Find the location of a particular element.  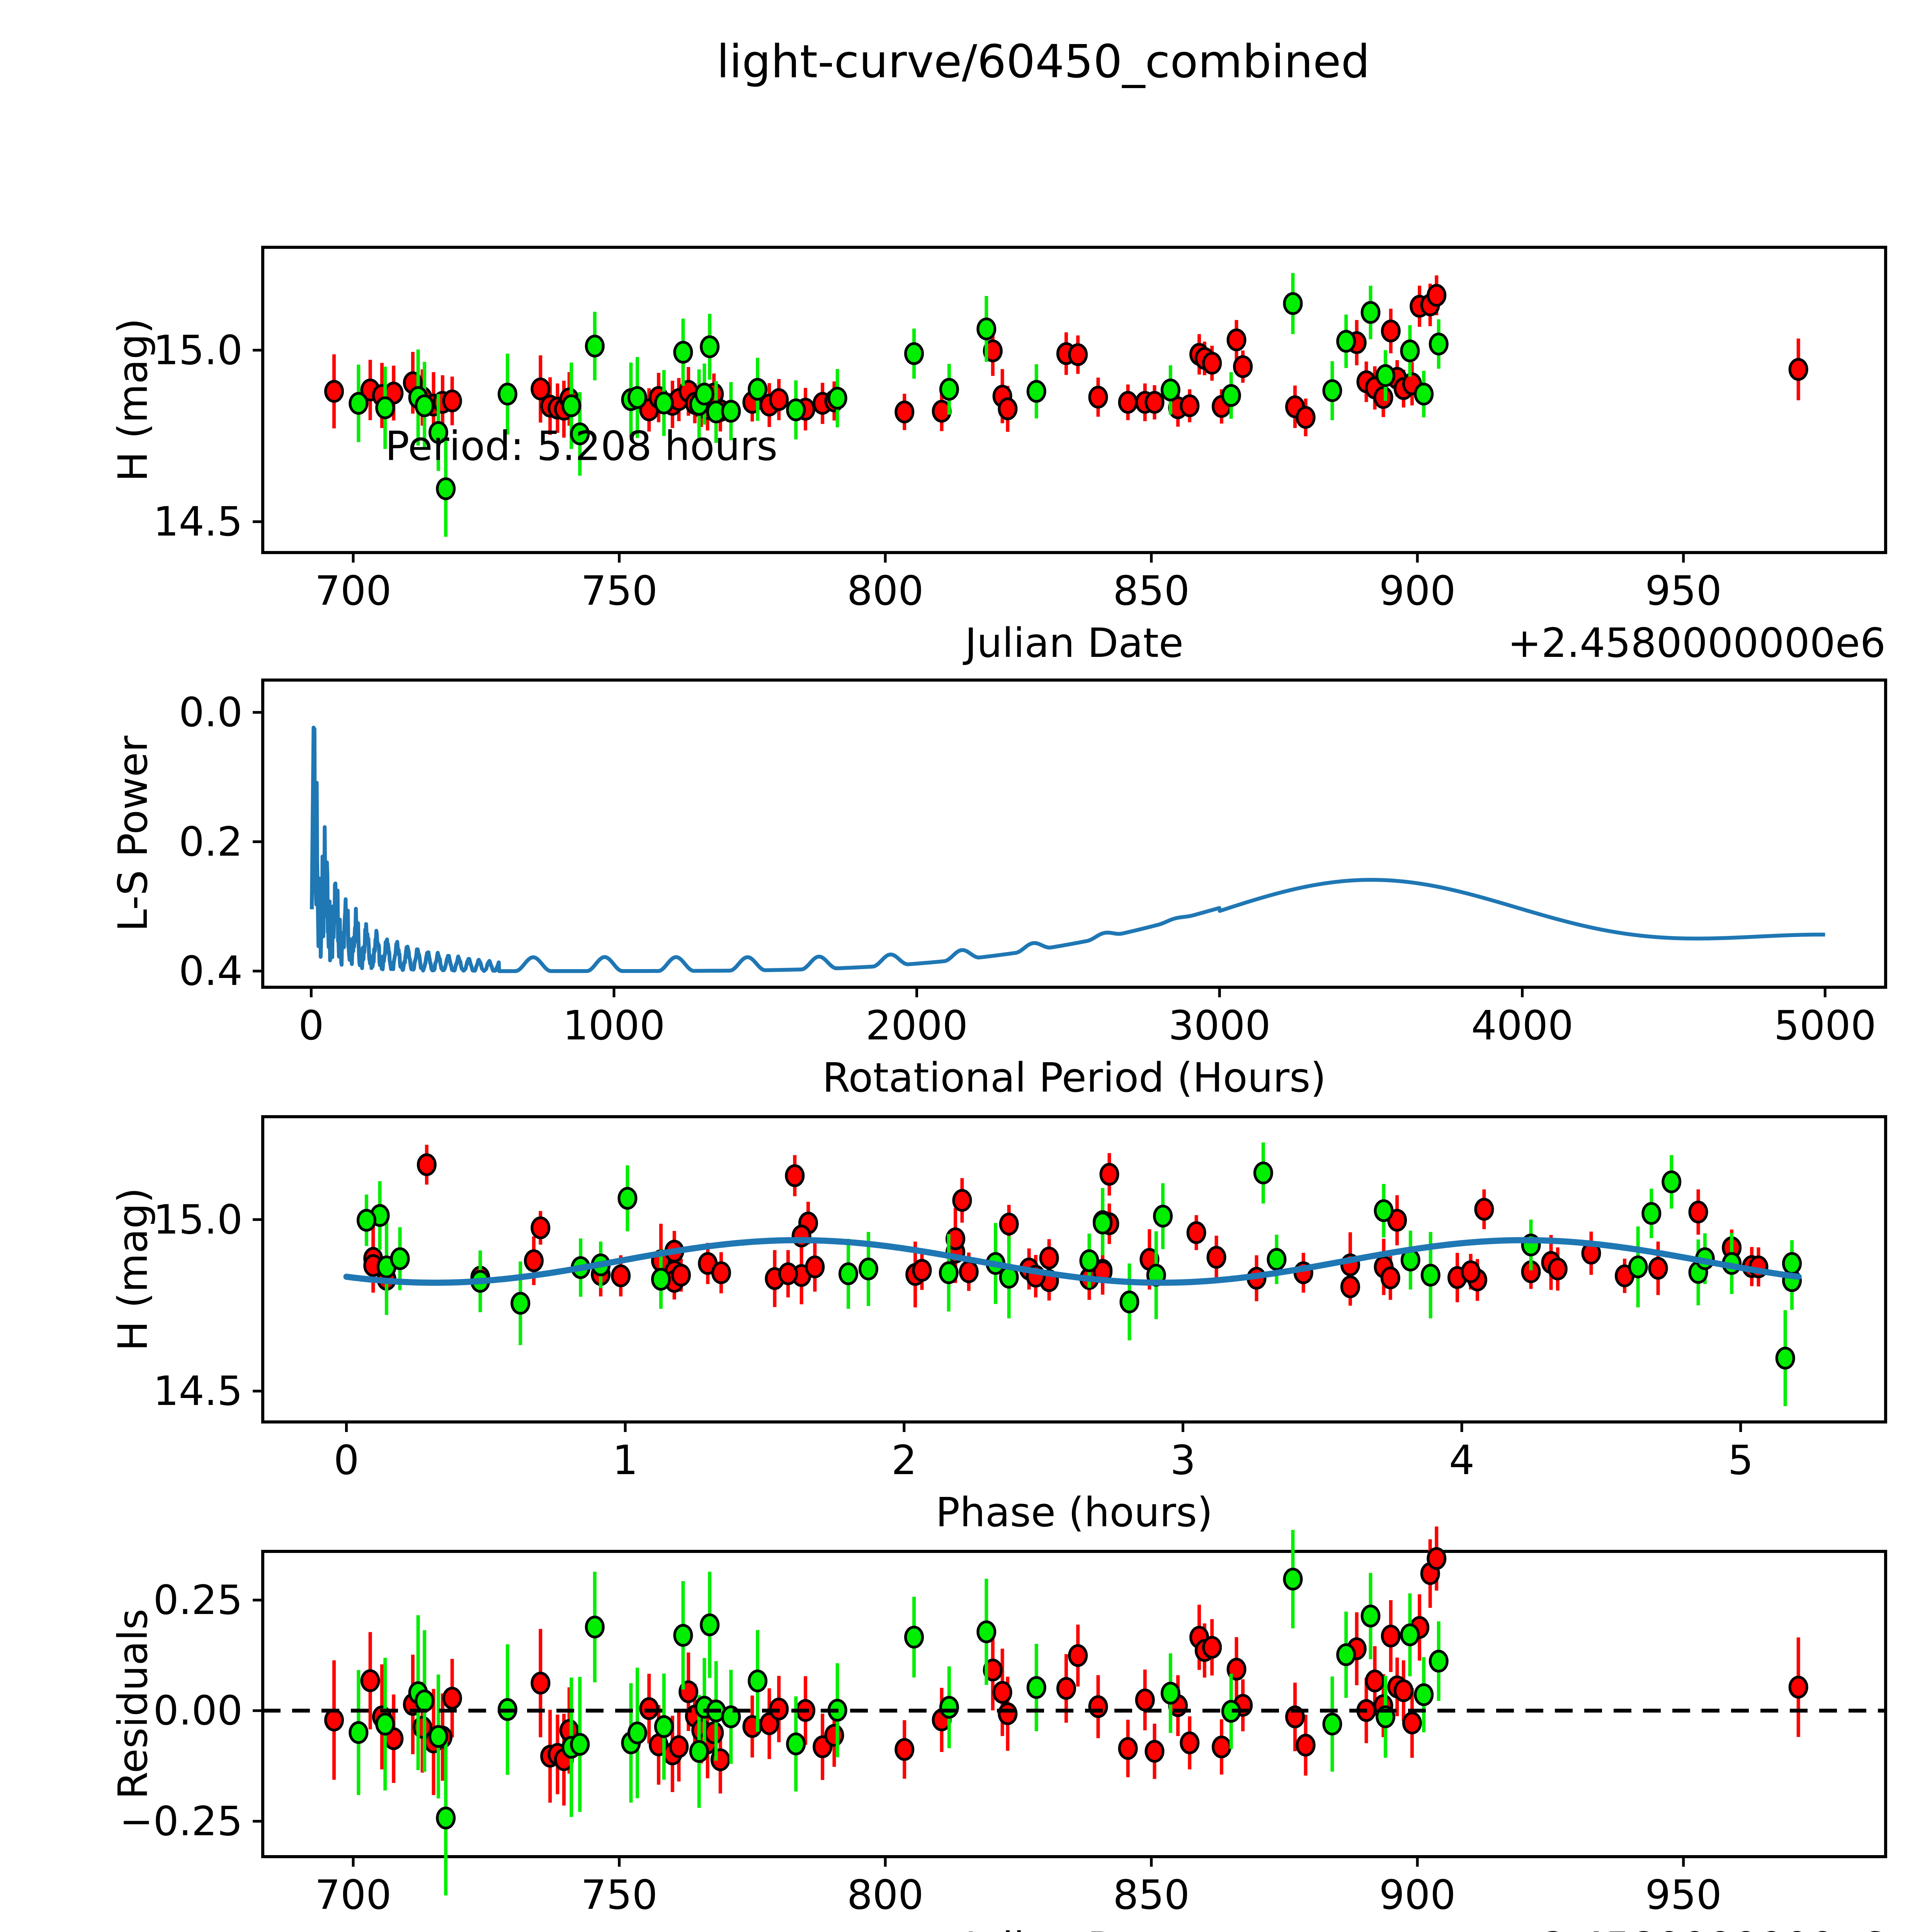

series-green is located at coordinates (899, 1713).